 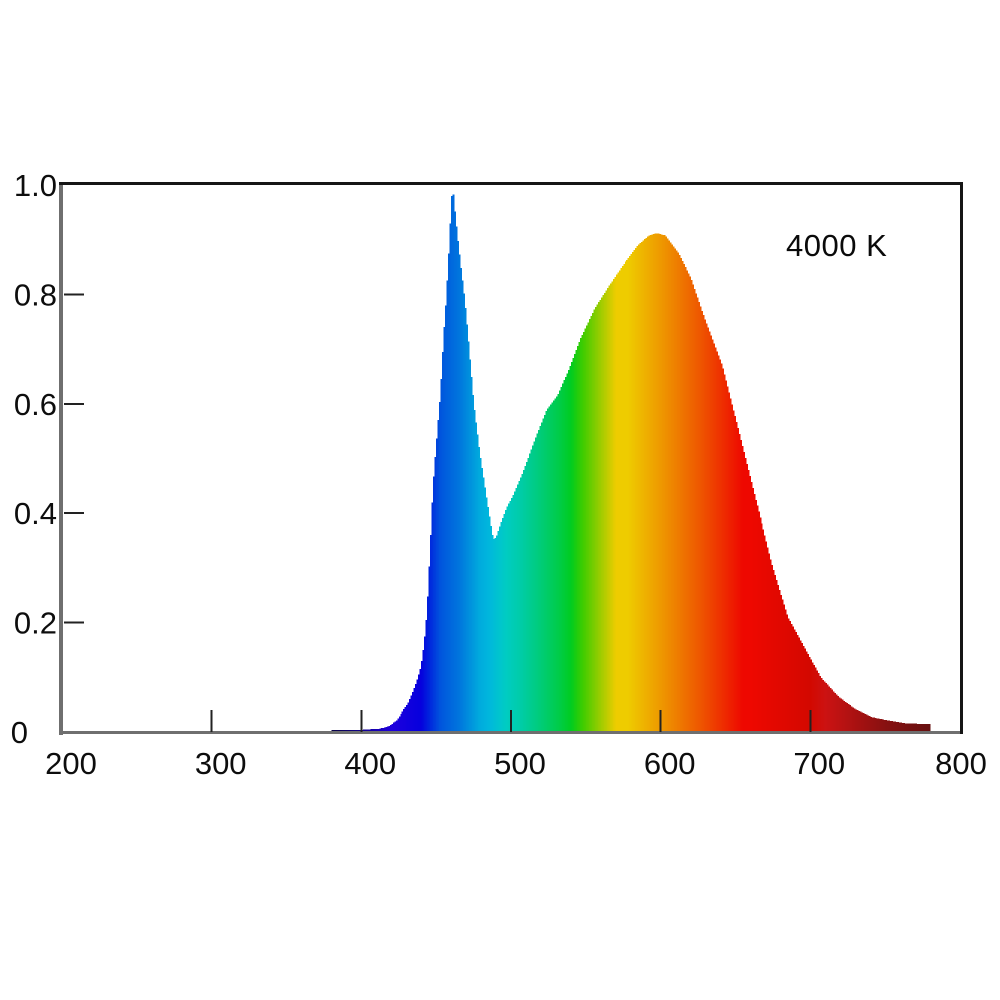 What do you see at coordinates (35, 185) in the screenshot?
I see `y-tick-label: 1.0` at bounding box center [35, 185].